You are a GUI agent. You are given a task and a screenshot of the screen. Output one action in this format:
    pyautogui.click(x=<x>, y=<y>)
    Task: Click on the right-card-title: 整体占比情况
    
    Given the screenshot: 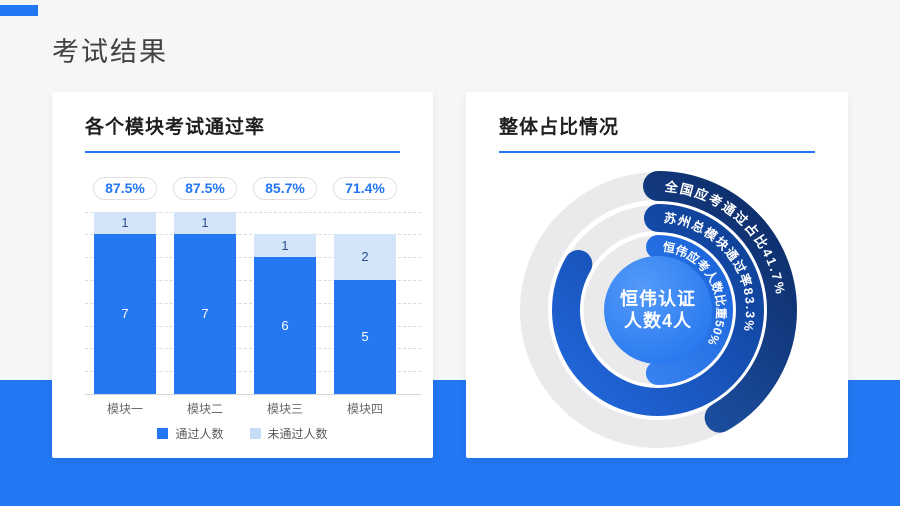 What is the action you would take?
    pyautogui.click(x=559, y=127)
    